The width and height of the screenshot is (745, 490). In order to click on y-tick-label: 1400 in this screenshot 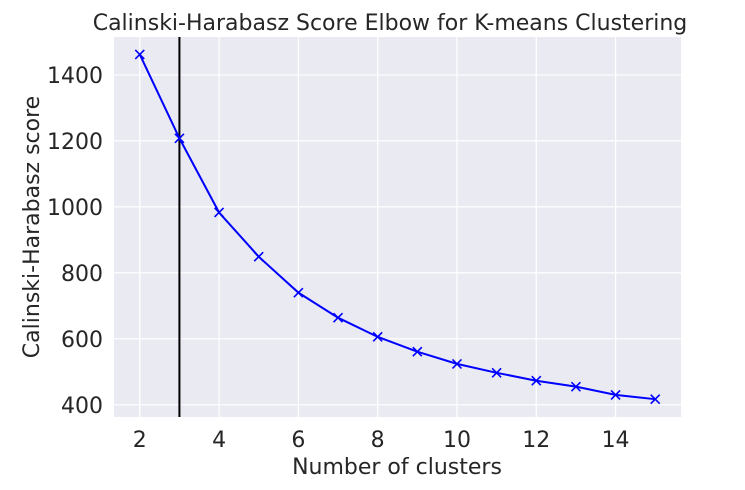, I will do `click(75, 76)`.